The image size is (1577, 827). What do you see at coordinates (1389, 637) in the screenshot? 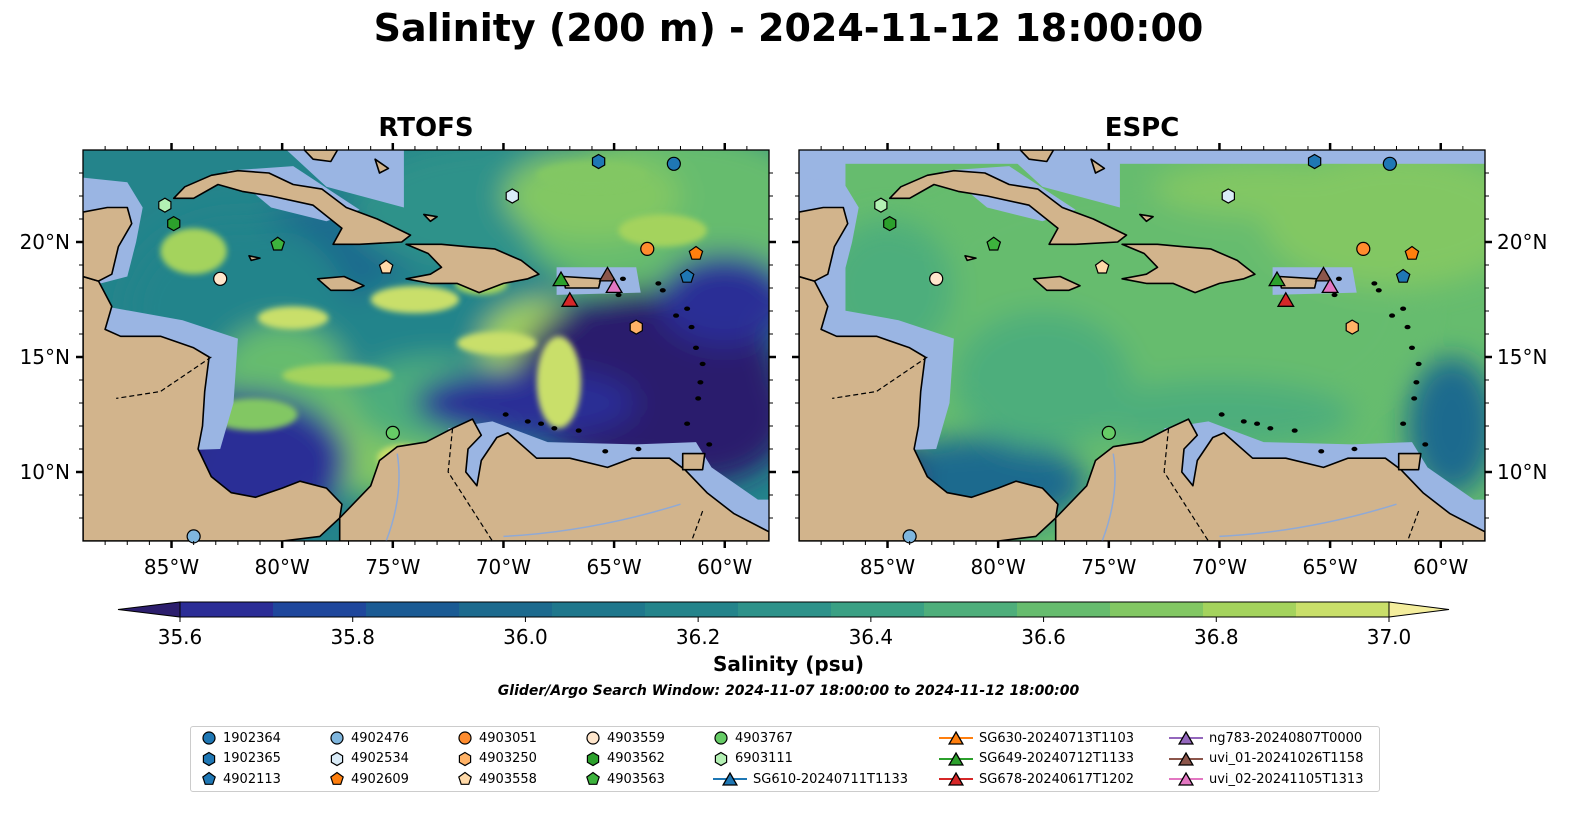
I see `colorbar-tick-label: 37.0` at bounding box center [1389, 637].